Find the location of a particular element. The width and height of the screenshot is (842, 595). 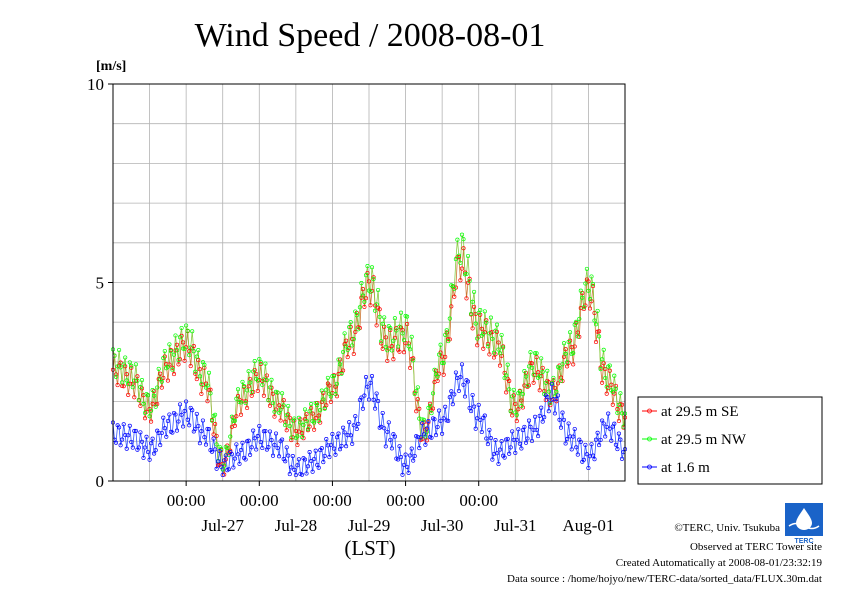

x-date-label: Jul-30 is located at coordinates (442, 525).